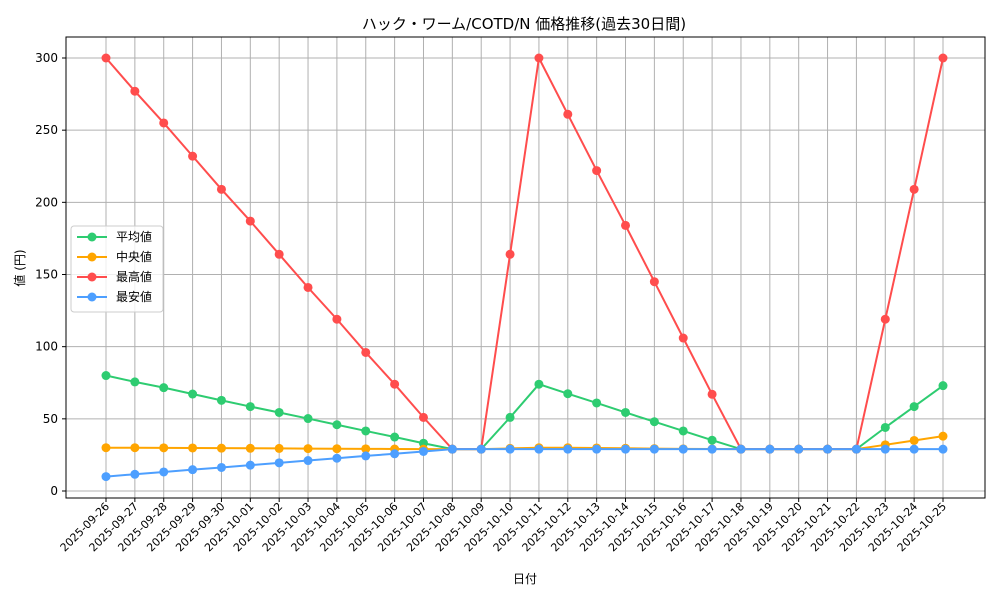  Describe the element at coordinates (134, 296) in the screenshot. I see `legend-label: 最安値` at that location.